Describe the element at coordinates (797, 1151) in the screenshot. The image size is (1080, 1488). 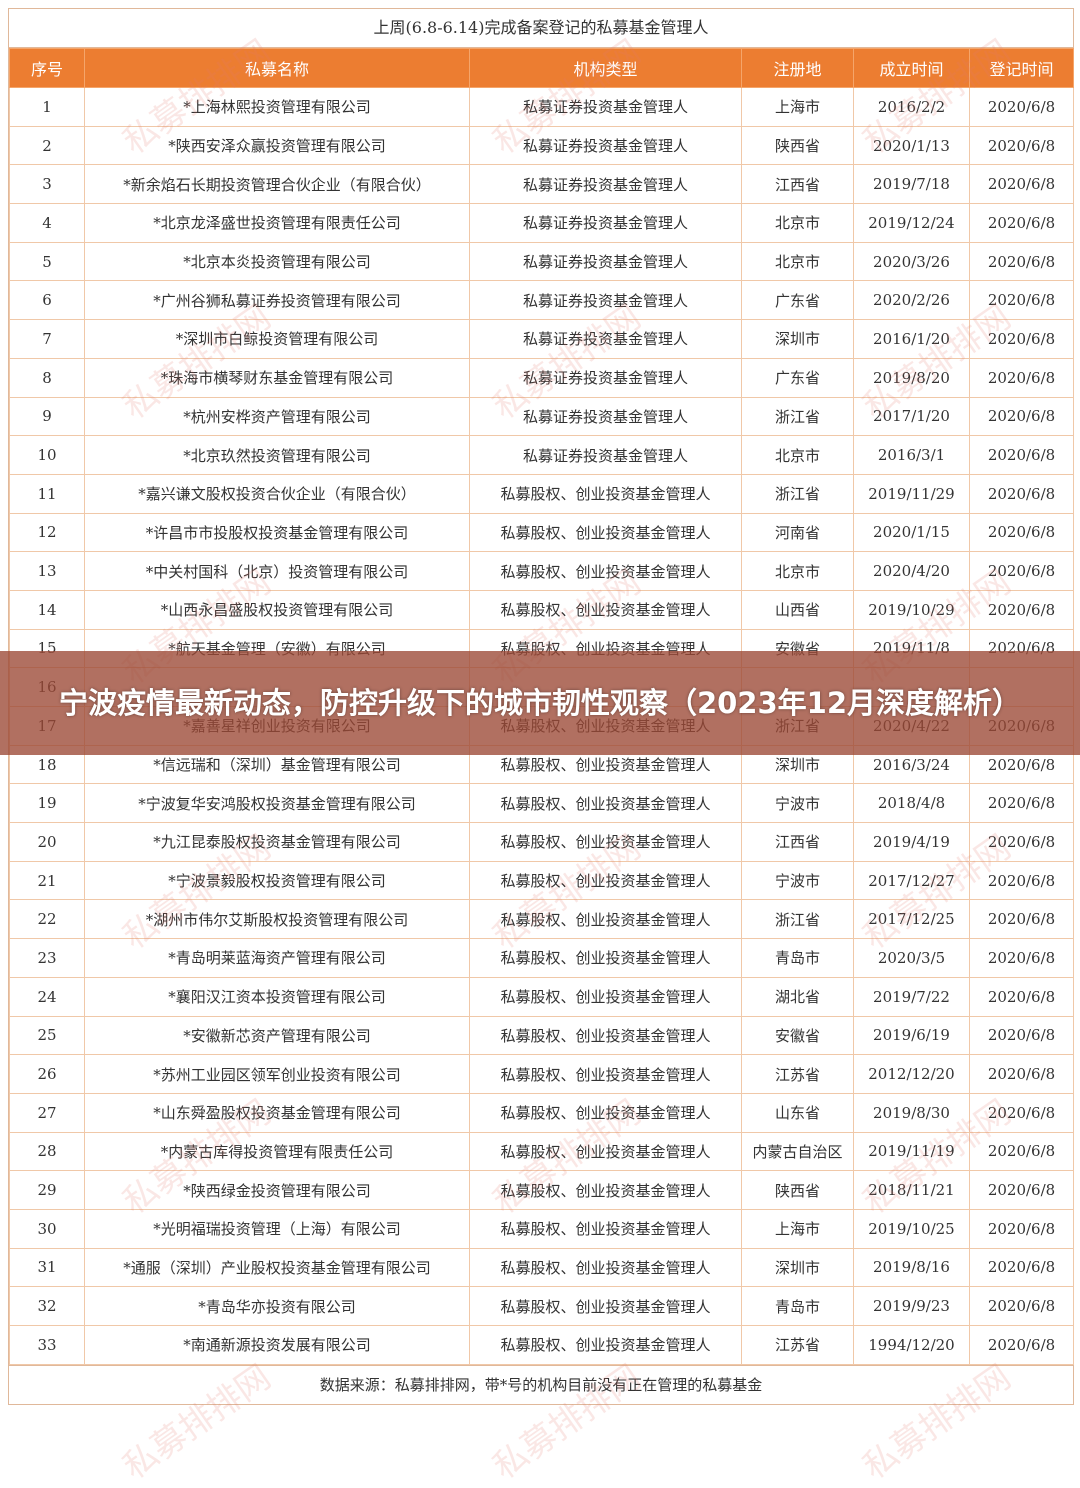
I see `cell-location: 内蒙古自治区` at that location.